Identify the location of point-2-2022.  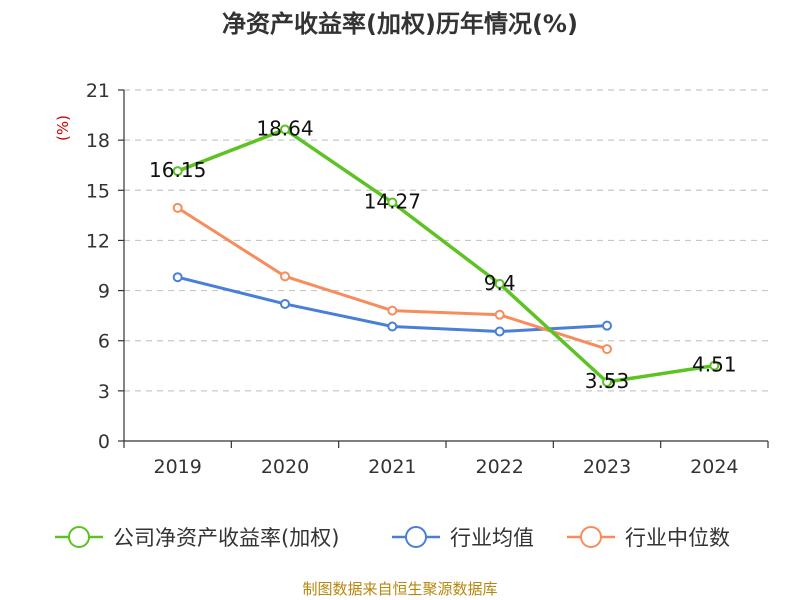
(499, 314).